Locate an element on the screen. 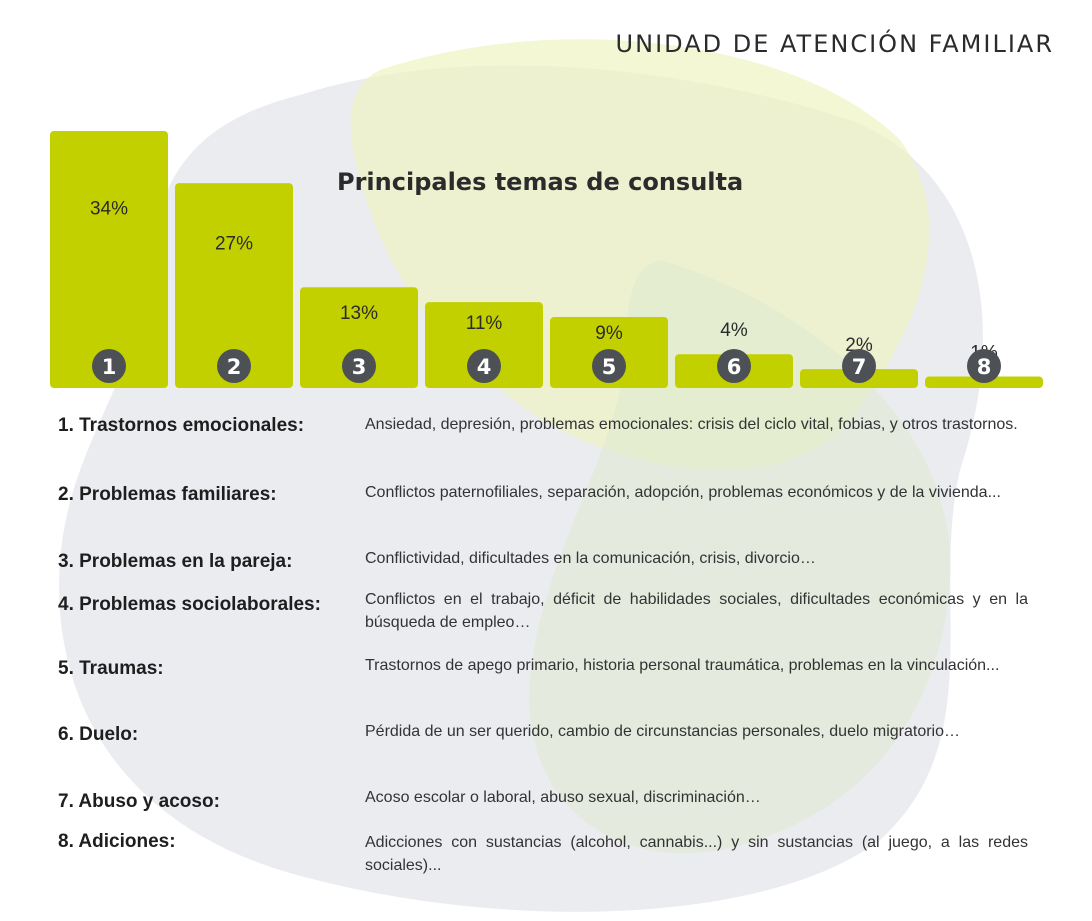 Image resolution: width=1092 pixels, height=921 pixels. bar-value-label: 11% is located at coordinates (484, 323).